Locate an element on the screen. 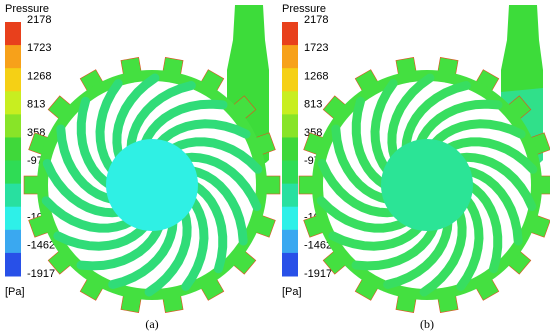 The height and width of the screenshot is (336, 550). colorbar-label: -97 is located at coordinates (35, 161).